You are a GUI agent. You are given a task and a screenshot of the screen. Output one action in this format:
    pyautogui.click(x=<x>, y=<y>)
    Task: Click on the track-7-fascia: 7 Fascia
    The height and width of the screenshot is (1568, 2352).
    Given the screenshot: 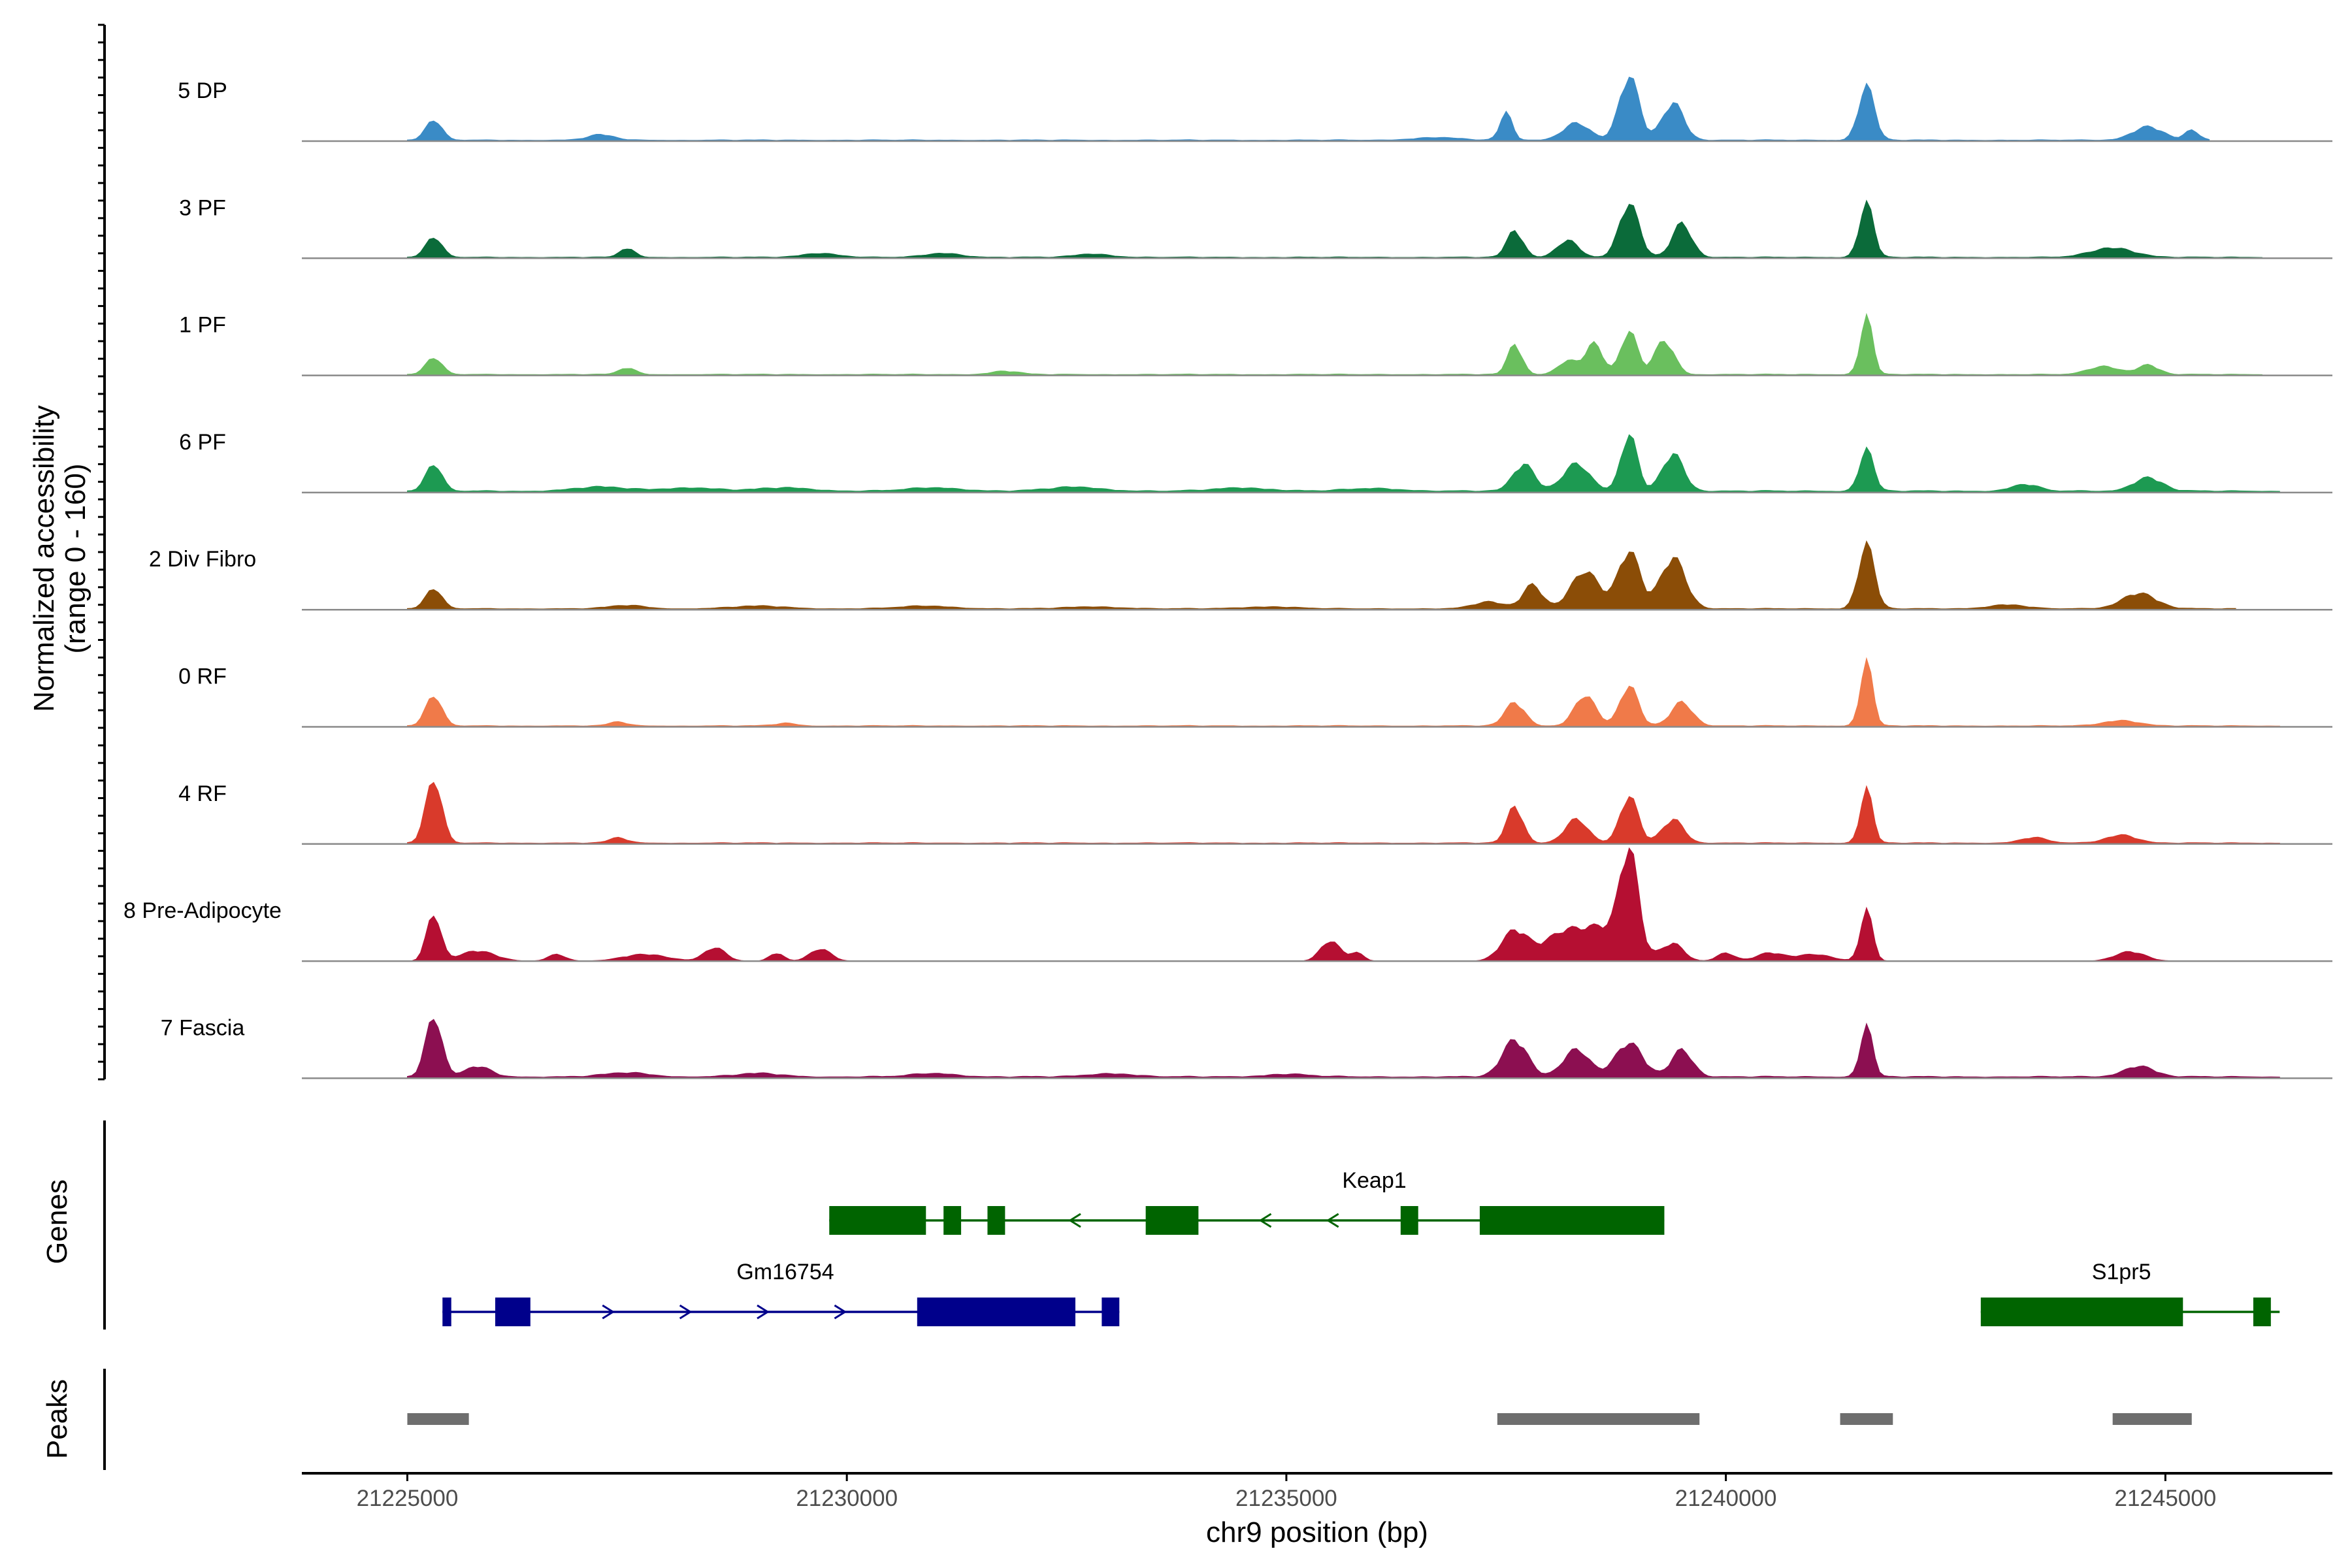 What is the action you would take?
    pyautogui.click(x=1246, y=1047)
    